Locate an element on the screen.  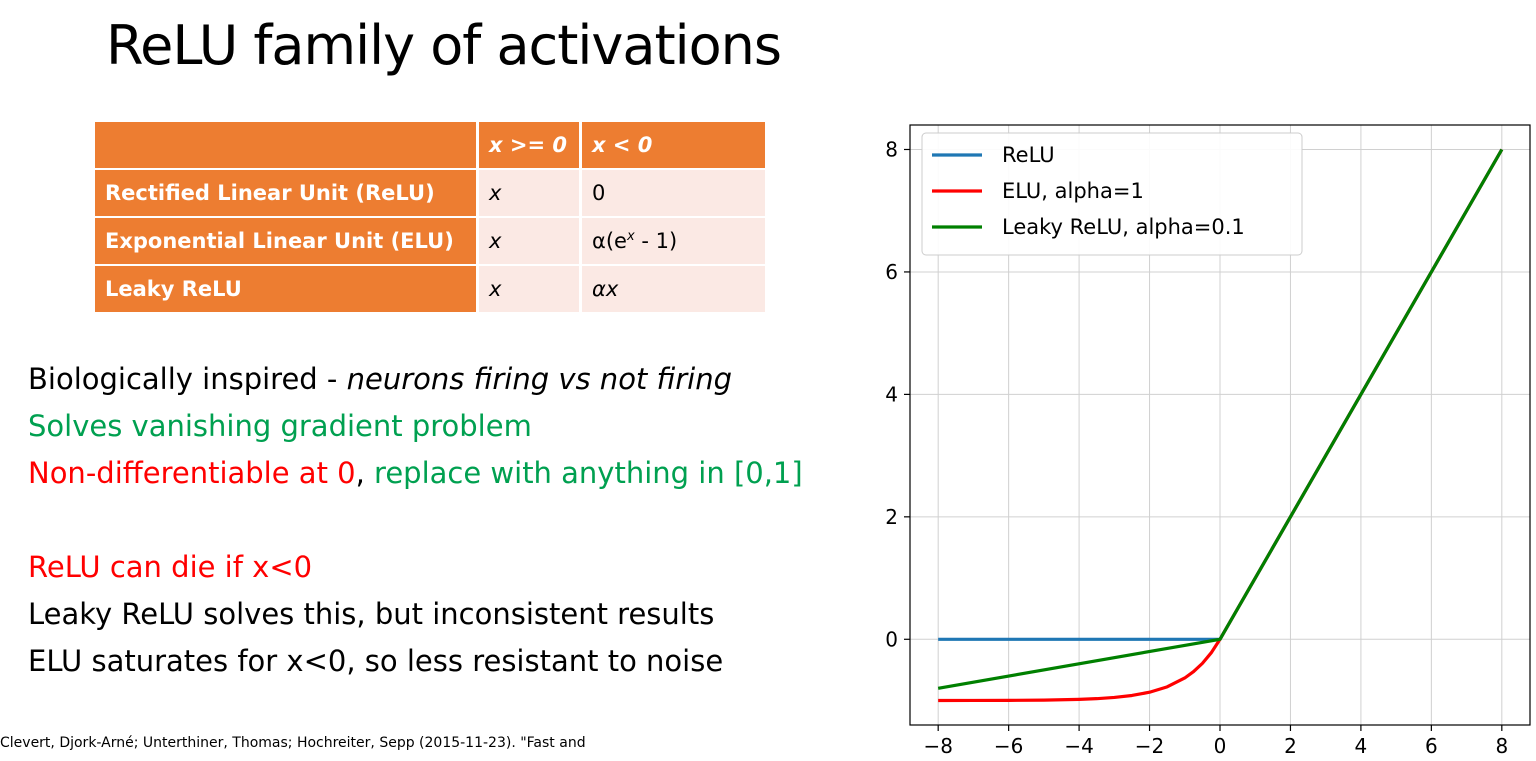
row-name-relu: Rectified Linear Unit (ReLU) is located at coordinates (286, 192).